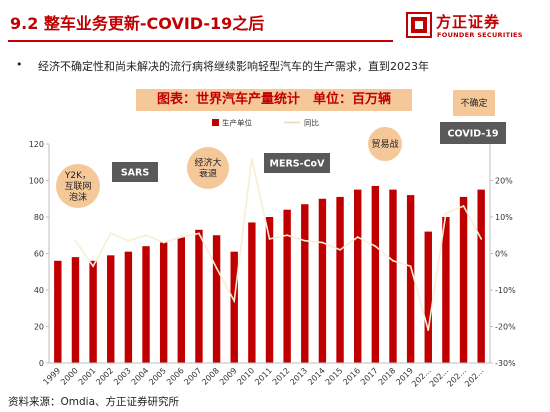  Describe the element at coordinates (410, 266) in the screenshot. I see `growth-point-2019` at that location.